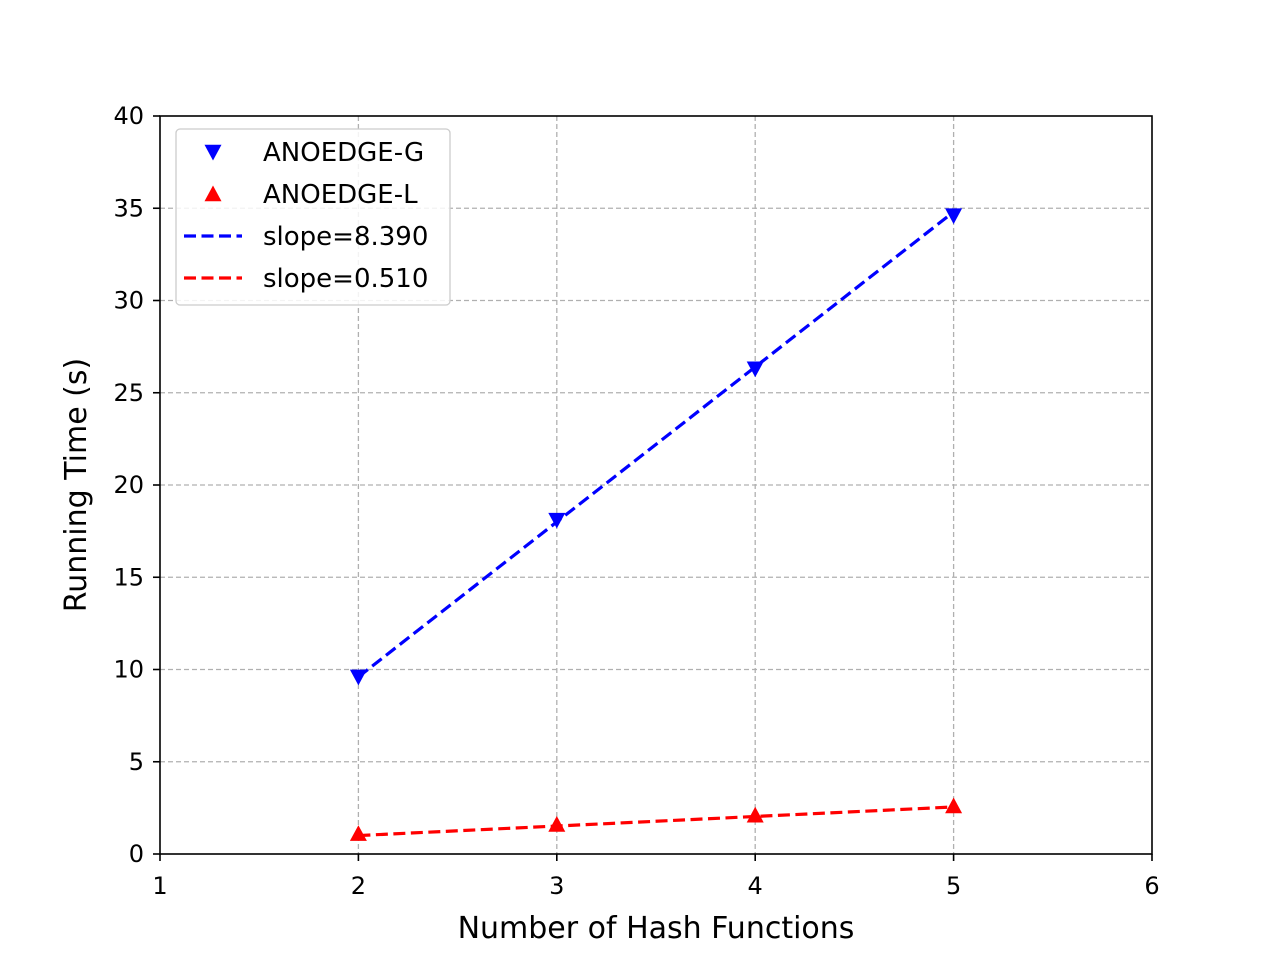 The height and width of the screenshot is (960, 1280). Describe the element at coordinates (136, 762) in the screenshot. I see `y-tick-label: 5` at that location.